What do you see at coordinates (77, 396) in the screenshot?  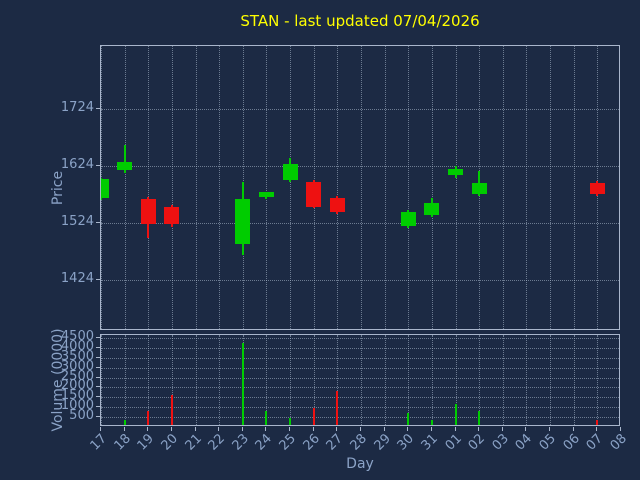 I see `volume-tick-label: 1500` at bounding box center [77, 396].